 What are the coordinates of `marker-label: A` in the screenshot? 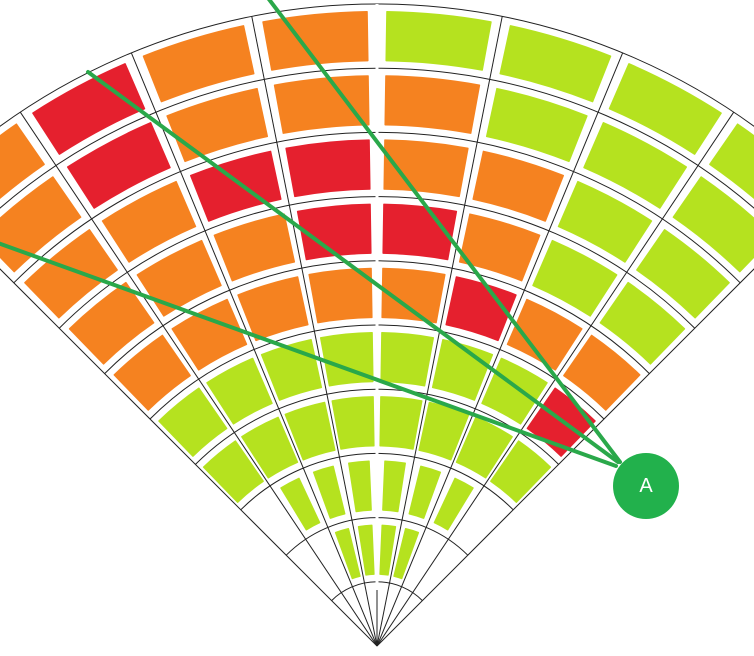 It's located at (646, 486).